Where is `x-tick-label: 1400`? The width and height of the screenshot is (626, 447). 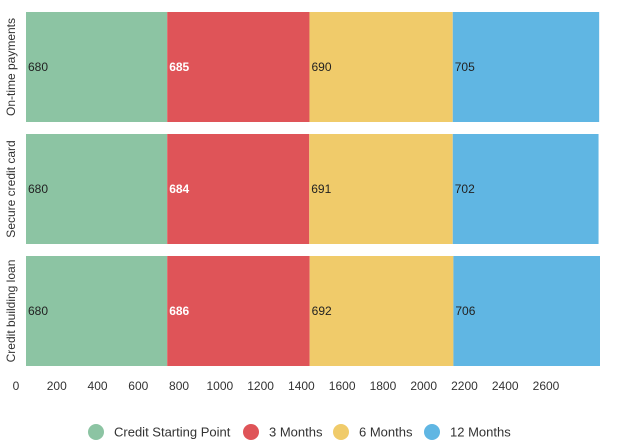
x-tick-label: 1400 is located at coordinates (301, 386).